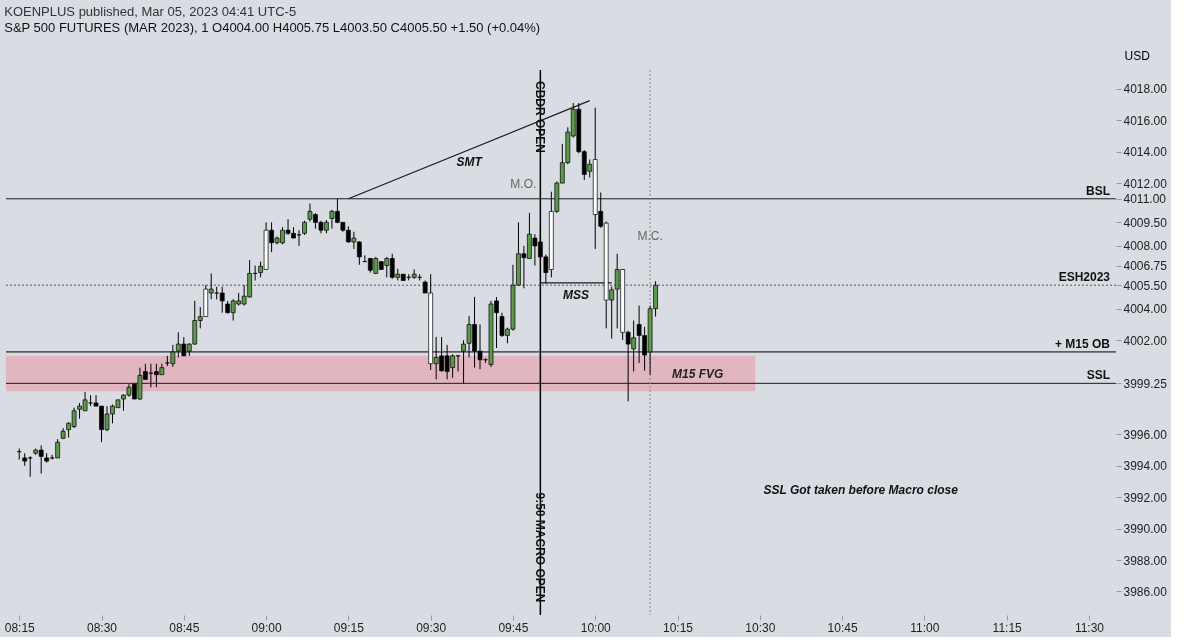  Describe the element at coordinates (1145, 383) in the screenshot. I see `y-tick-label: 3999.25` at that location.